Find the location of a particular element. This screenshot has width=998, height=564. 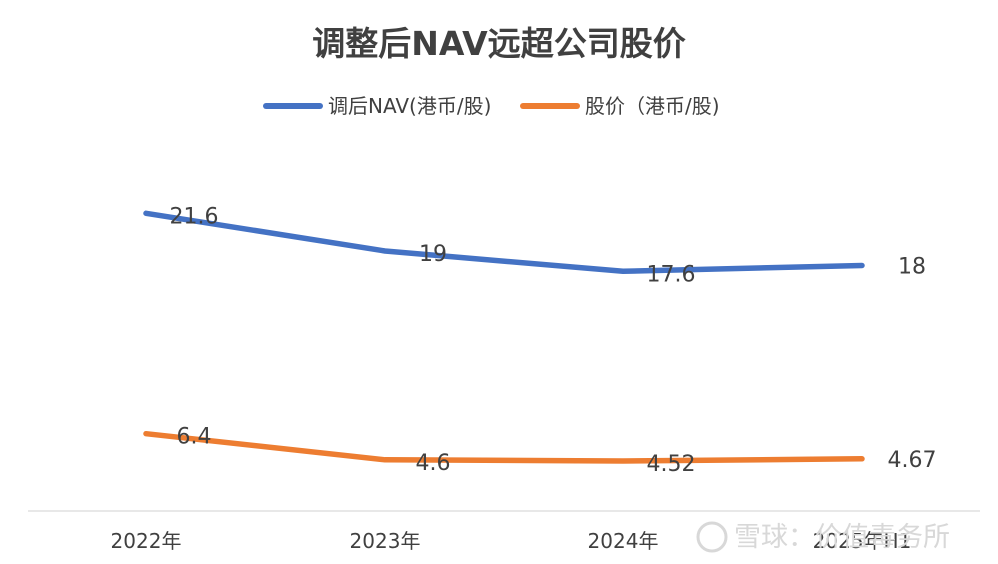

data-label-s0-2: 17.6 is located at coordinates (671, 274).